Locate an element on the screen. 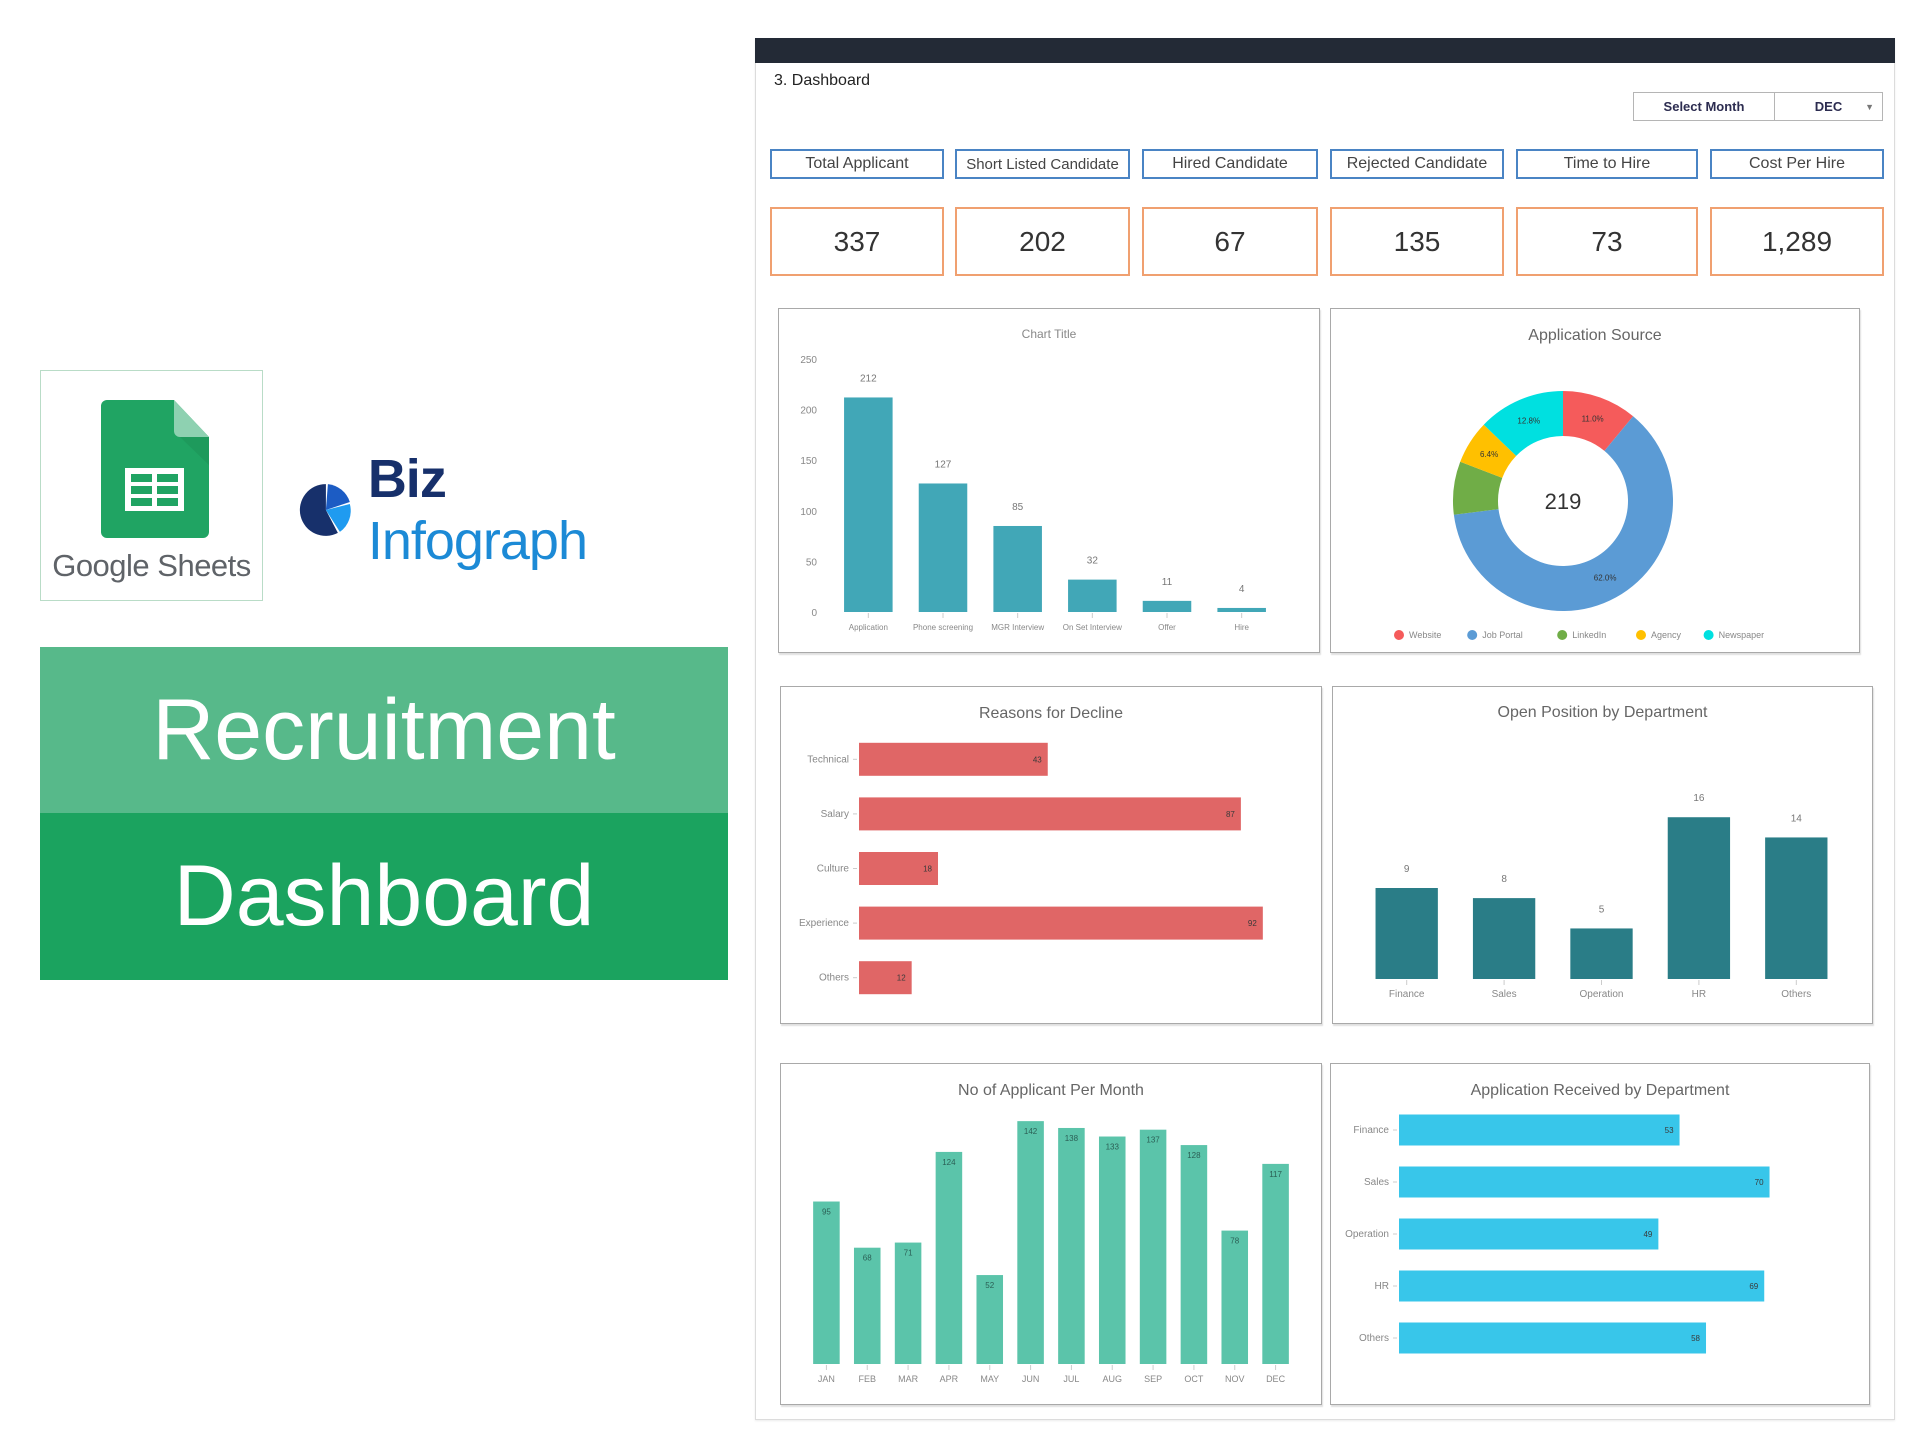 The width and height of the screenshot is (1920, 1440). svg-text: FEB is located at coordinates (867, 1379).